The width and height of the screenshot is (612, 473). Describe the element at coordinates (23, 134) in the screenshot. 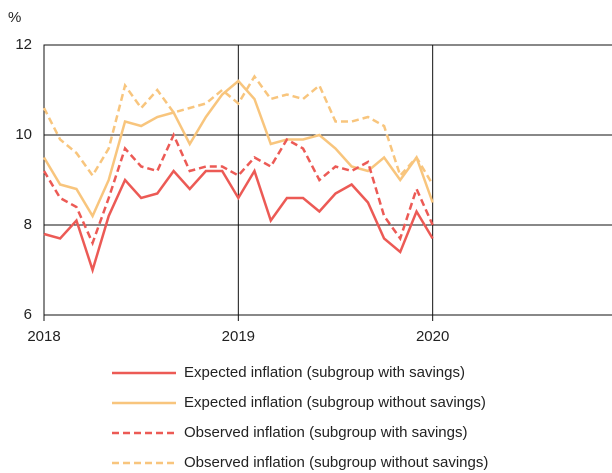

I see `y-tick-label: 10` at that location.